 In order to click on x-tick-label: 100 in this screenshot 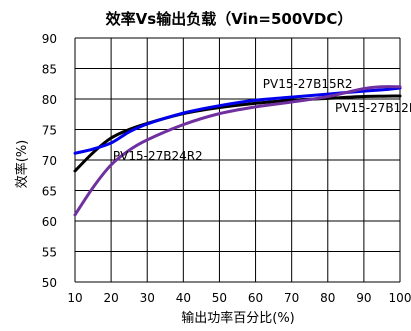, I will do `click(400, 298)`.